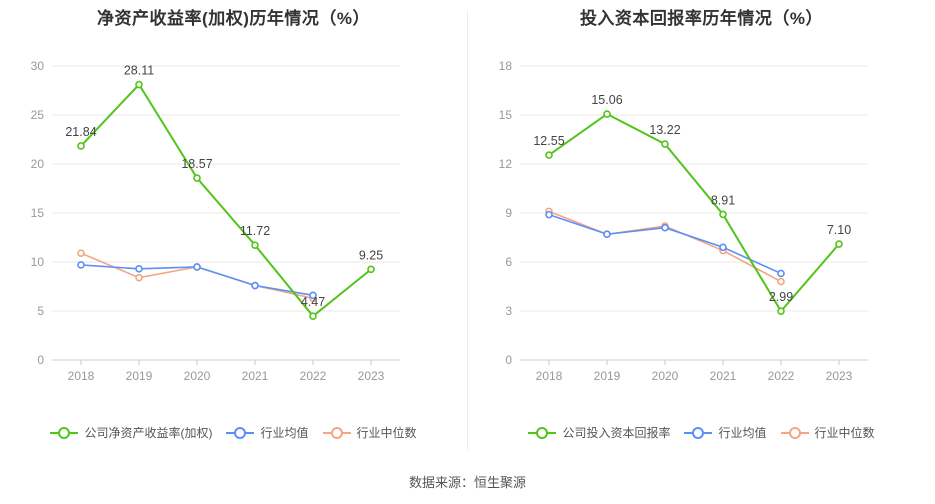 This screenshot has height=504, width=935. I want to click on data-label: 8.91, so click(723, 200).